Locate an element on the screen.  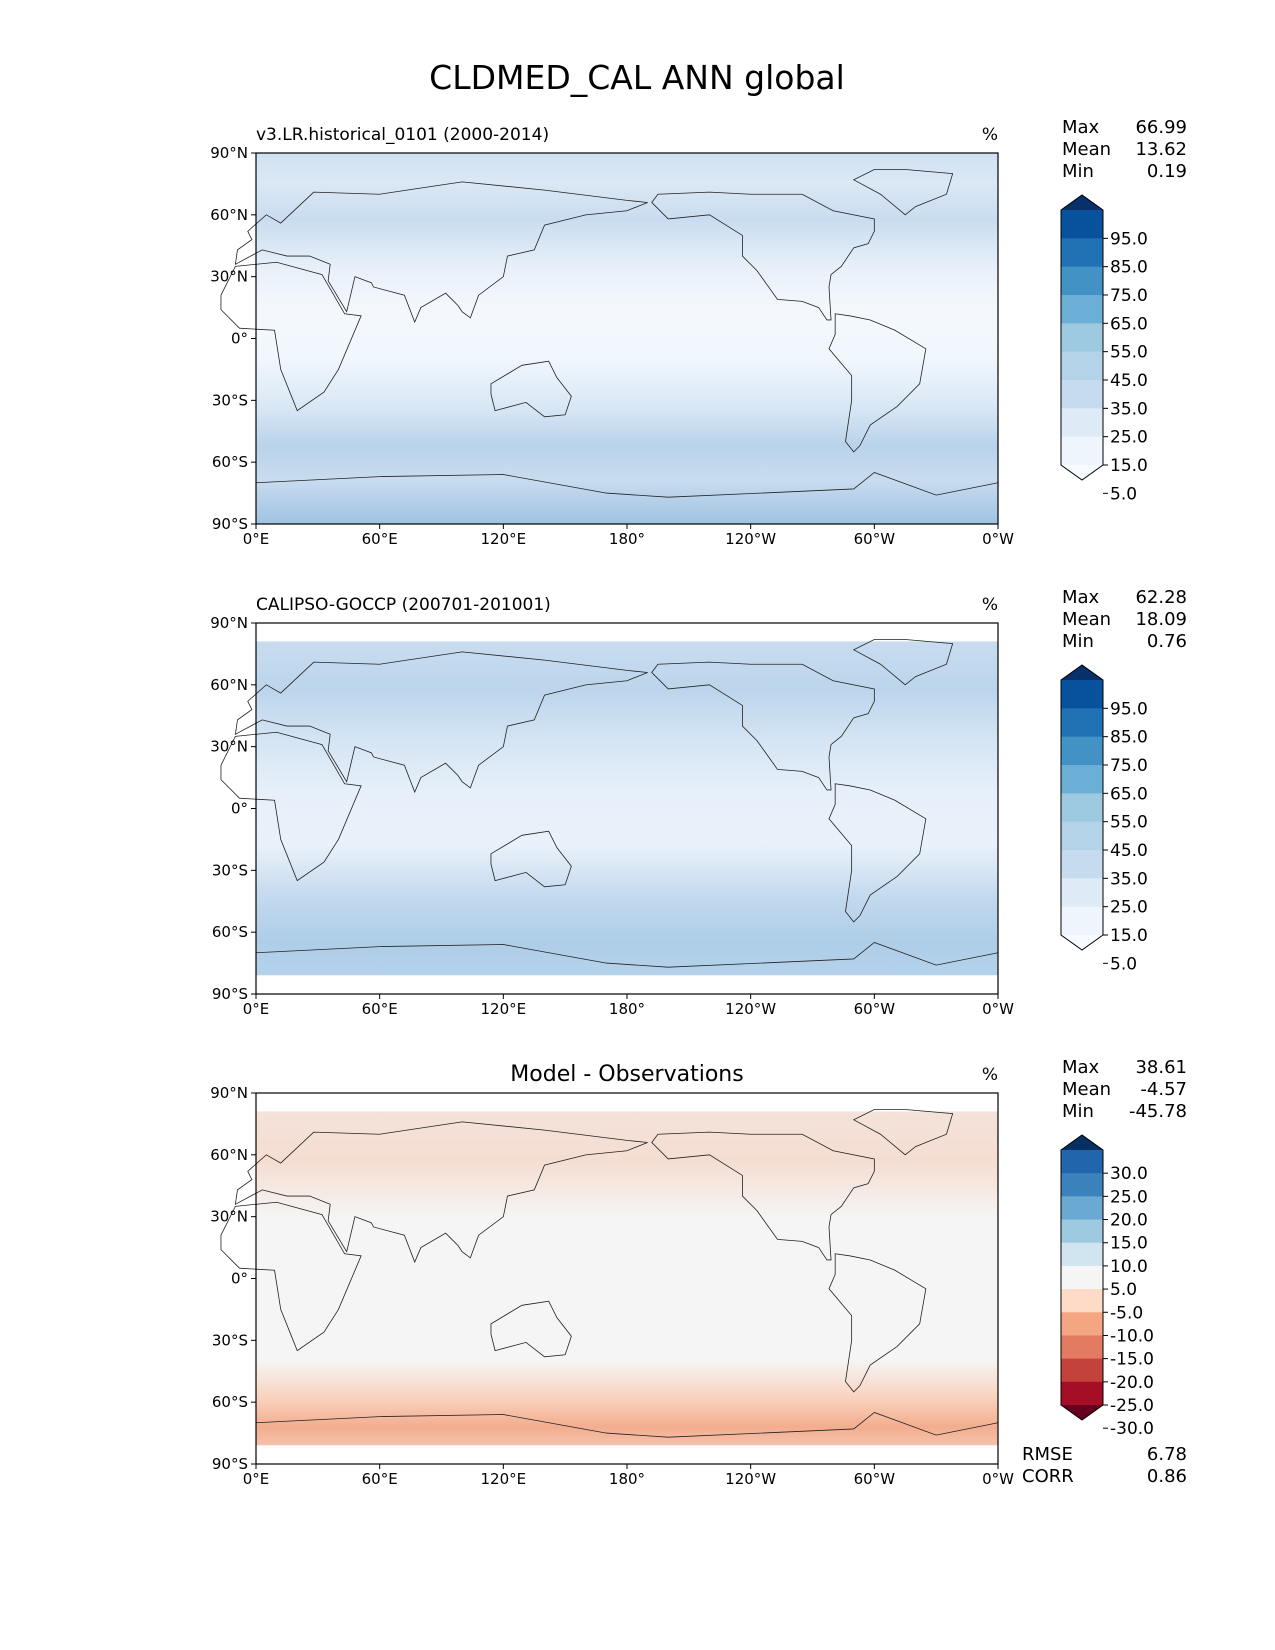
colorbar-label: -30.0 is located at coordinates (1132, 1429).